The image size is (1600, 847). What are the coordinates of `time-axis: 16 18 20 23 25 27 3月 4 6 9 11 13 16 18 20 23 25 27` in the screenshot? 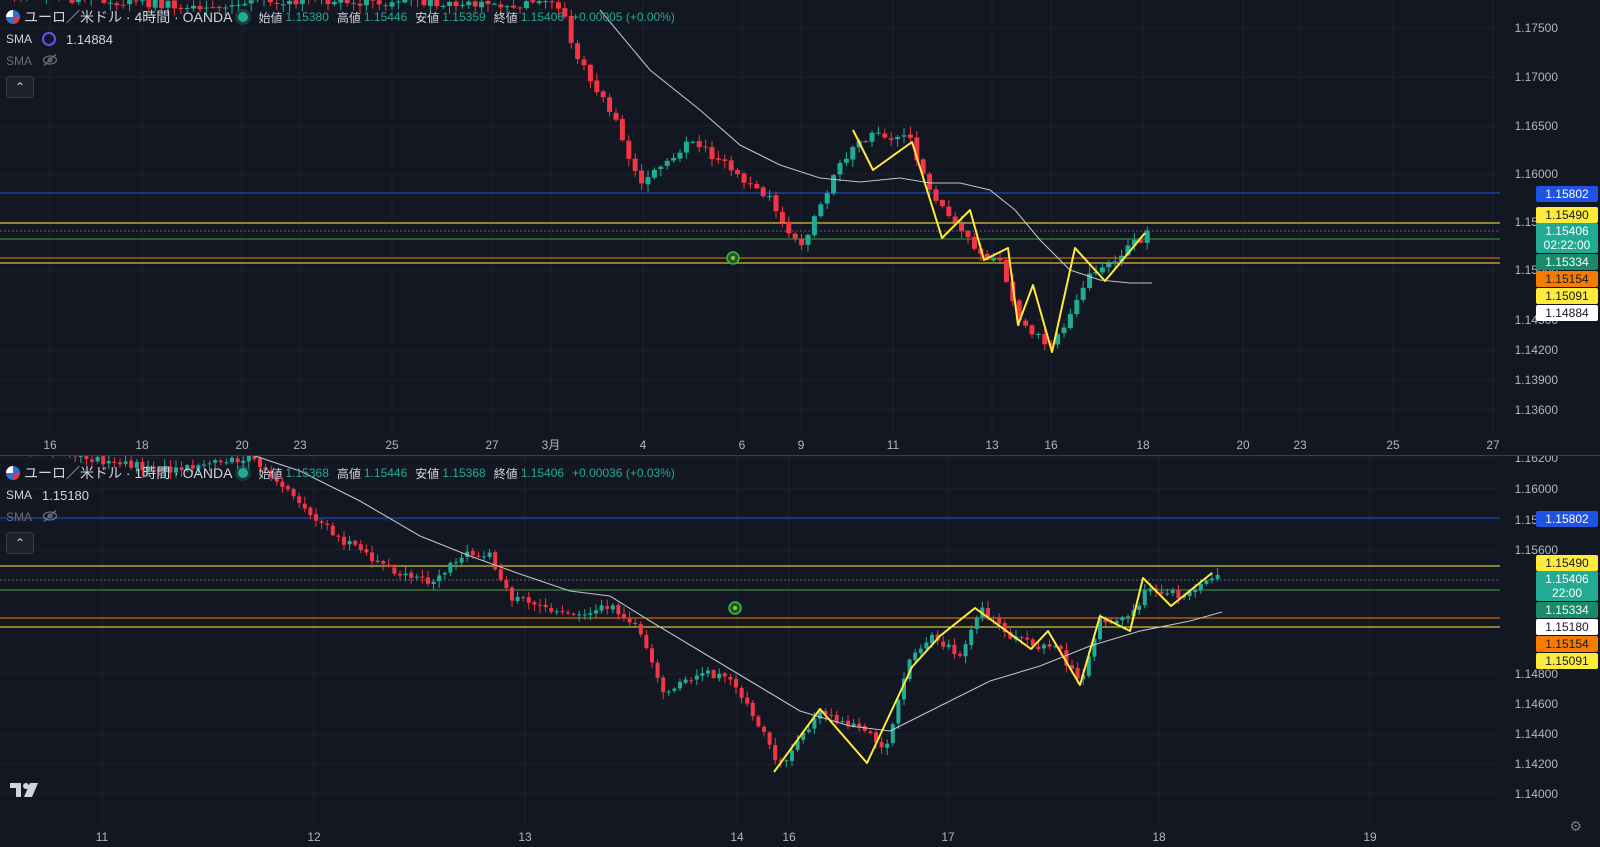 It's located at (771, 445).